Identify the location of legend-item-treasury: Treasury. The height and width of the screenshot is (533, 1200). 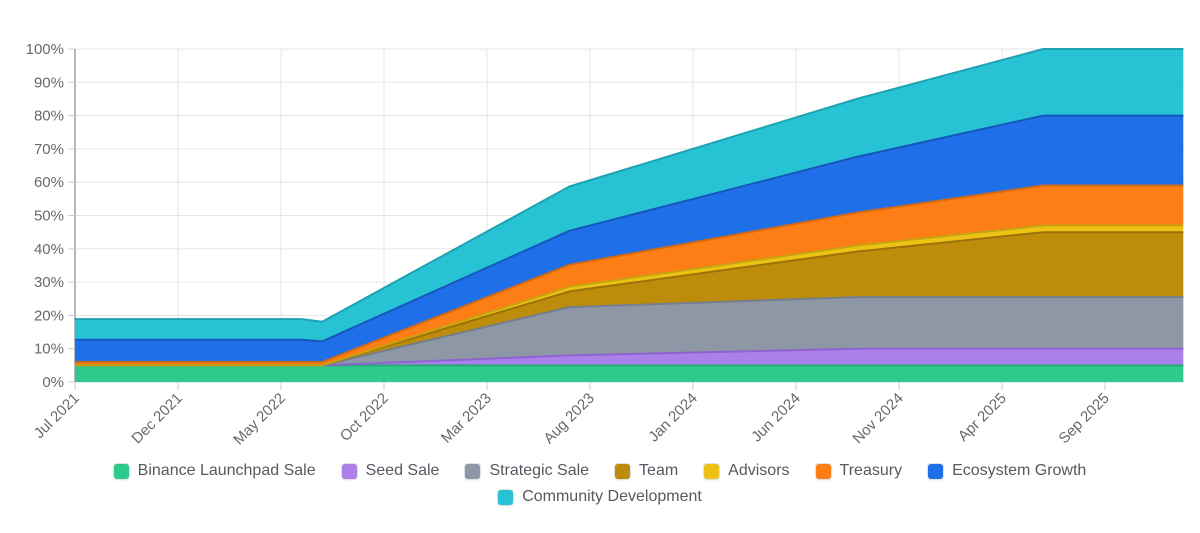
(859, 471).